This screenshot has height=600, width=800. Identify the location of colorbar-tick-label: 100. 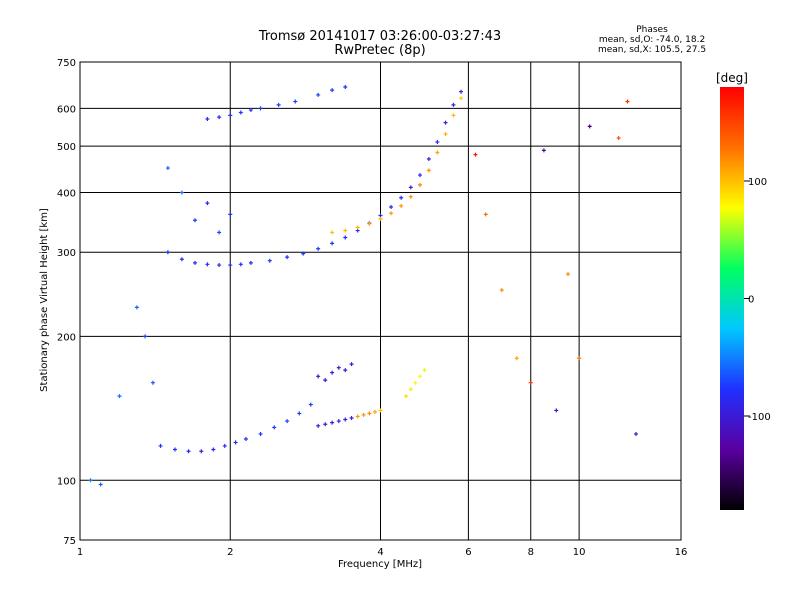
(757, 182).